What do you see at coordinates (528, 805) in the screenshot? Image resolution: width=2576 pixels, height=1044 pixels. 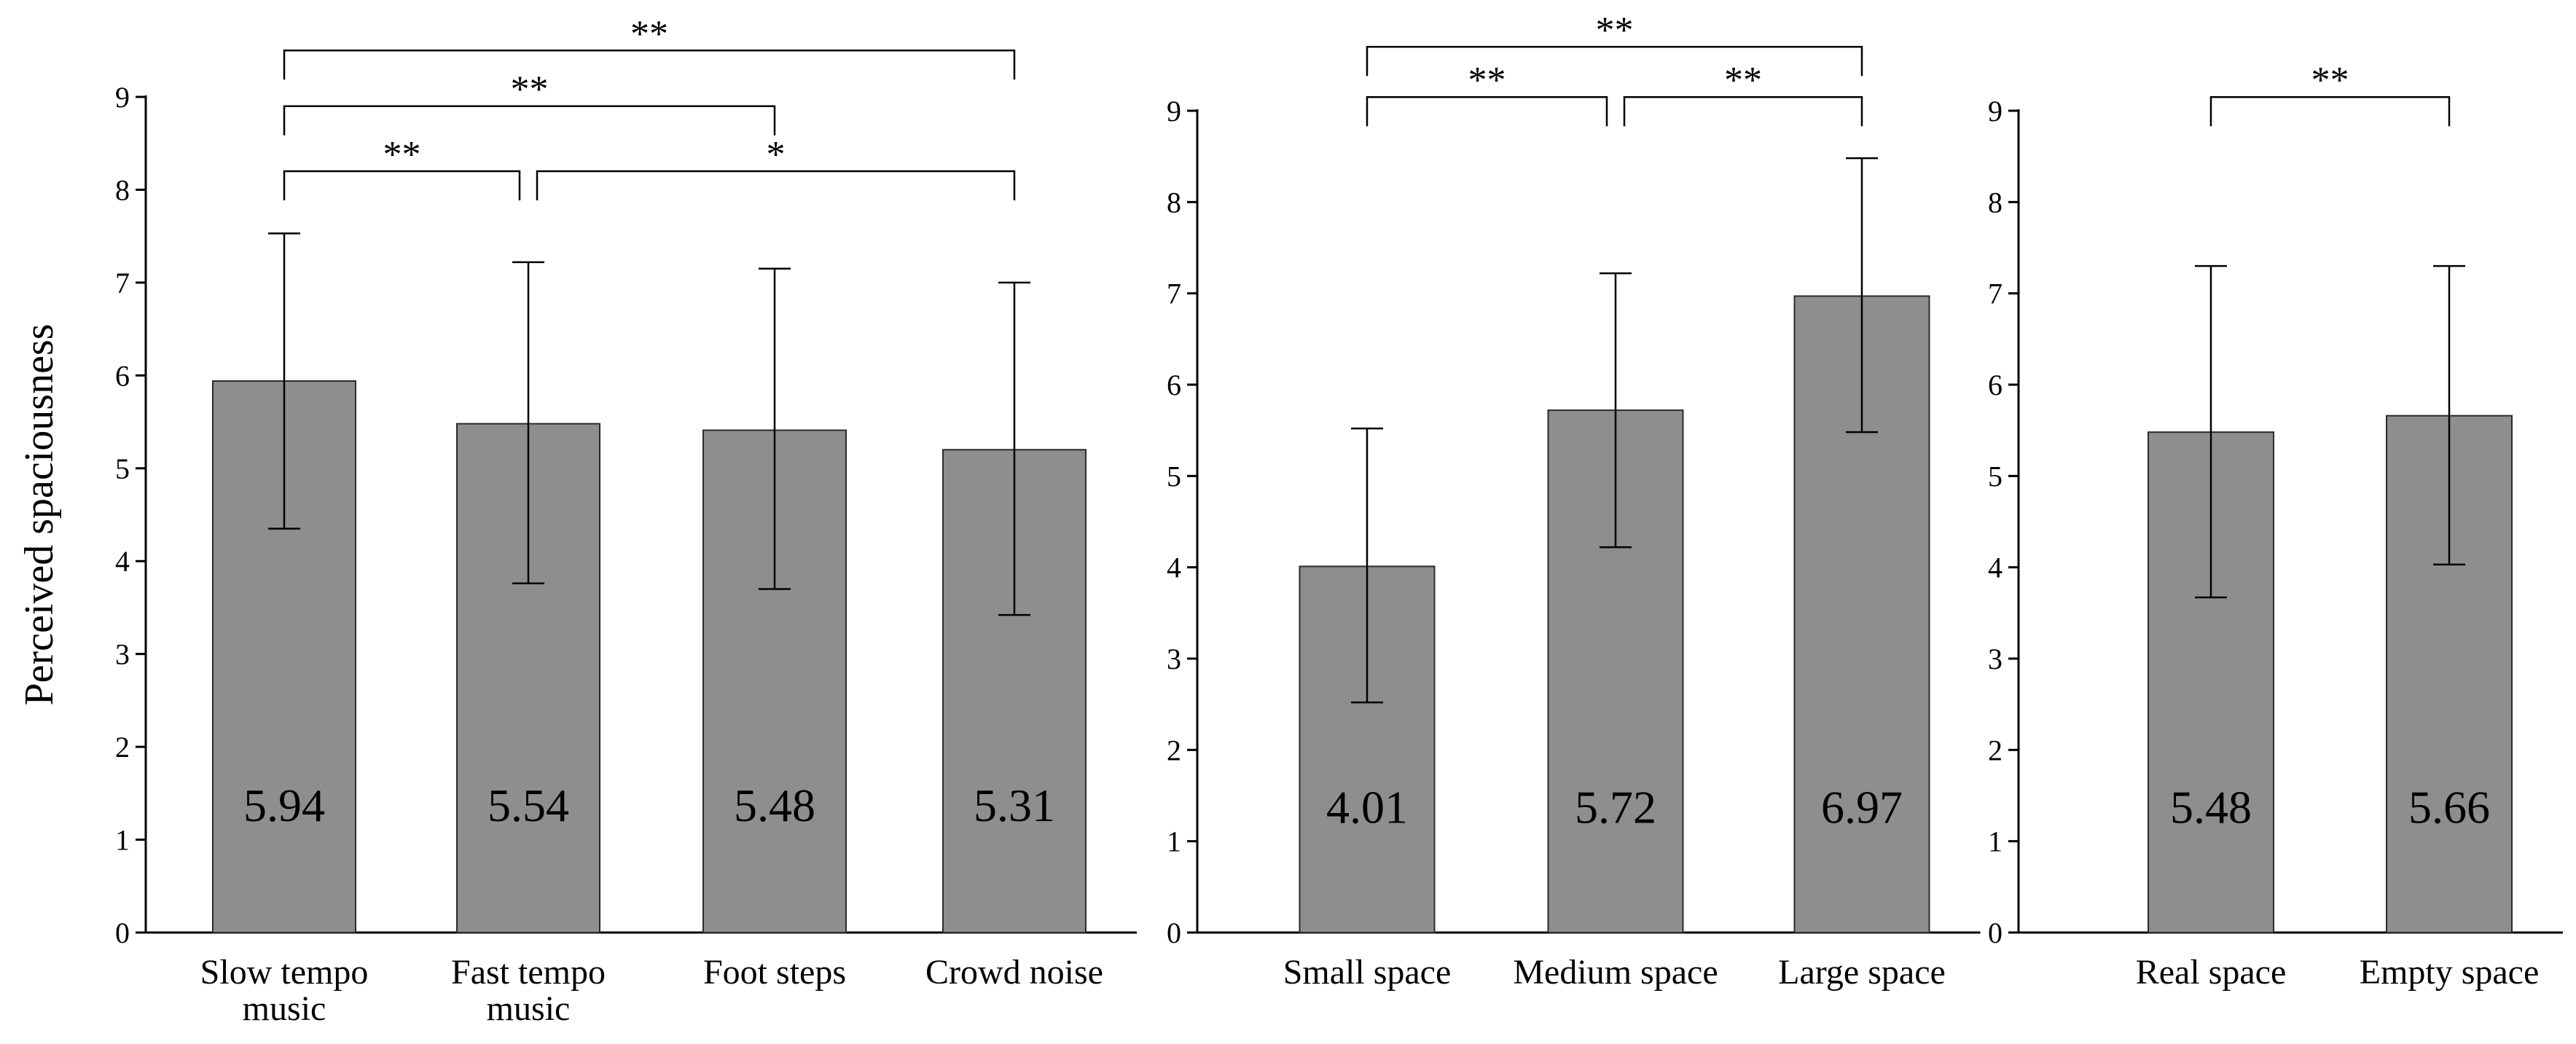 I see `value-label-fast-tempo-music: 5.54` at bounding box center [528, 805].